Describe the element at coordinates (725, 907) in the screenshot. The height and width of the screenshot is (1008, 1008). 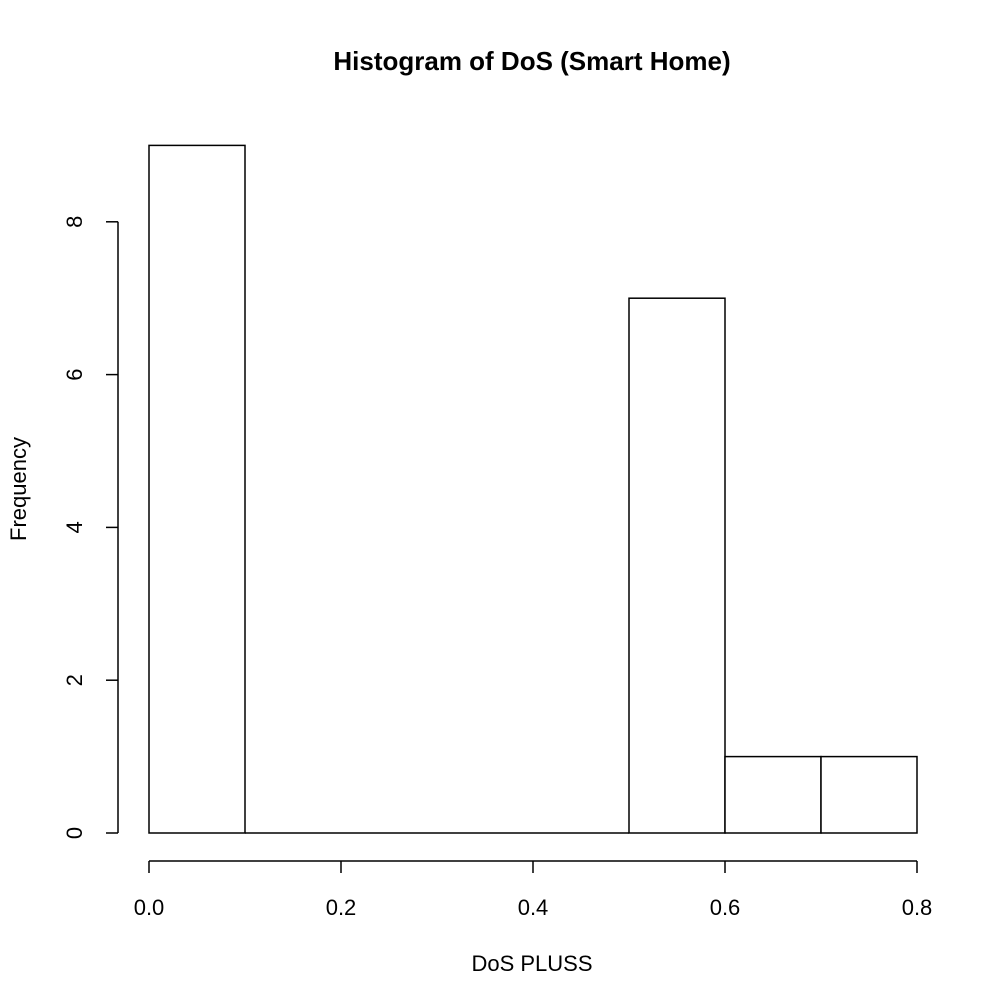
I see `x-tick-label-3: 0.6` at that location.